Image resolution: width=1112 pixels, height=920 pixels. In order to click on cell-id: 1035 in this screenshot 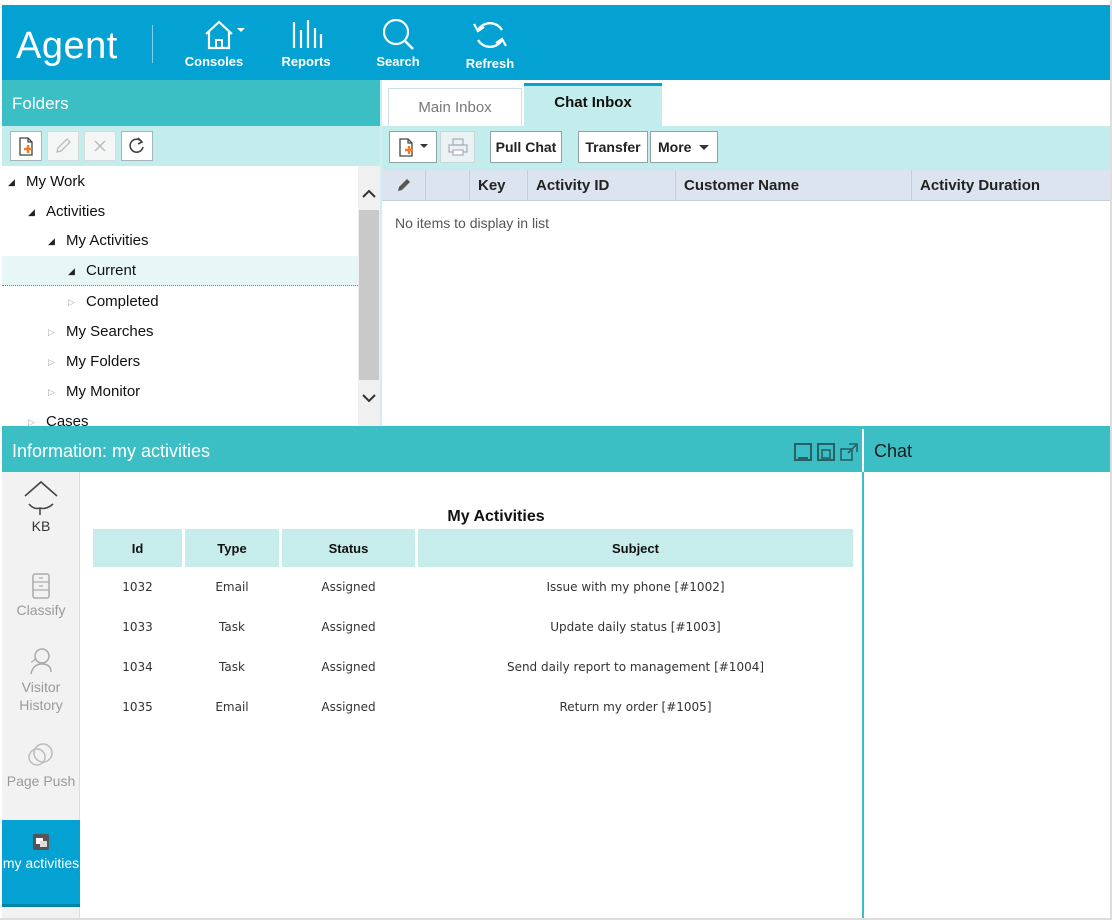, I will do `click(137, 707)`.